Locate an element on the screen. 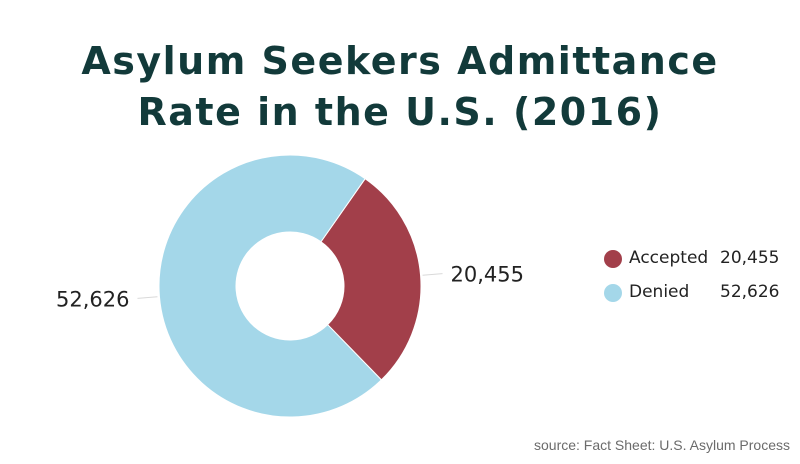  leader-line-accepted is located at coordinates (432, 274).